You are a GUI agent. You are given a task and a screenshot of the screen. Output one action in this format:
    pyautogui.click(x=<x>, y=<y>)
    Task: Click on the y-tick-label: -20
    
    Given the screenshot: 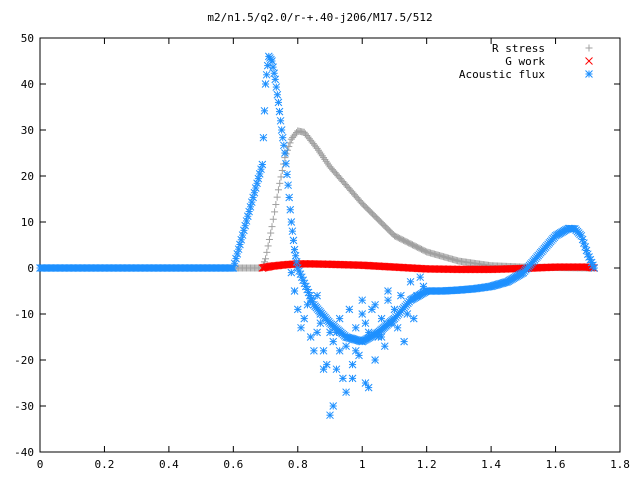 What is the action you would take?
    pyautogui.click(x=24, y=360)
    